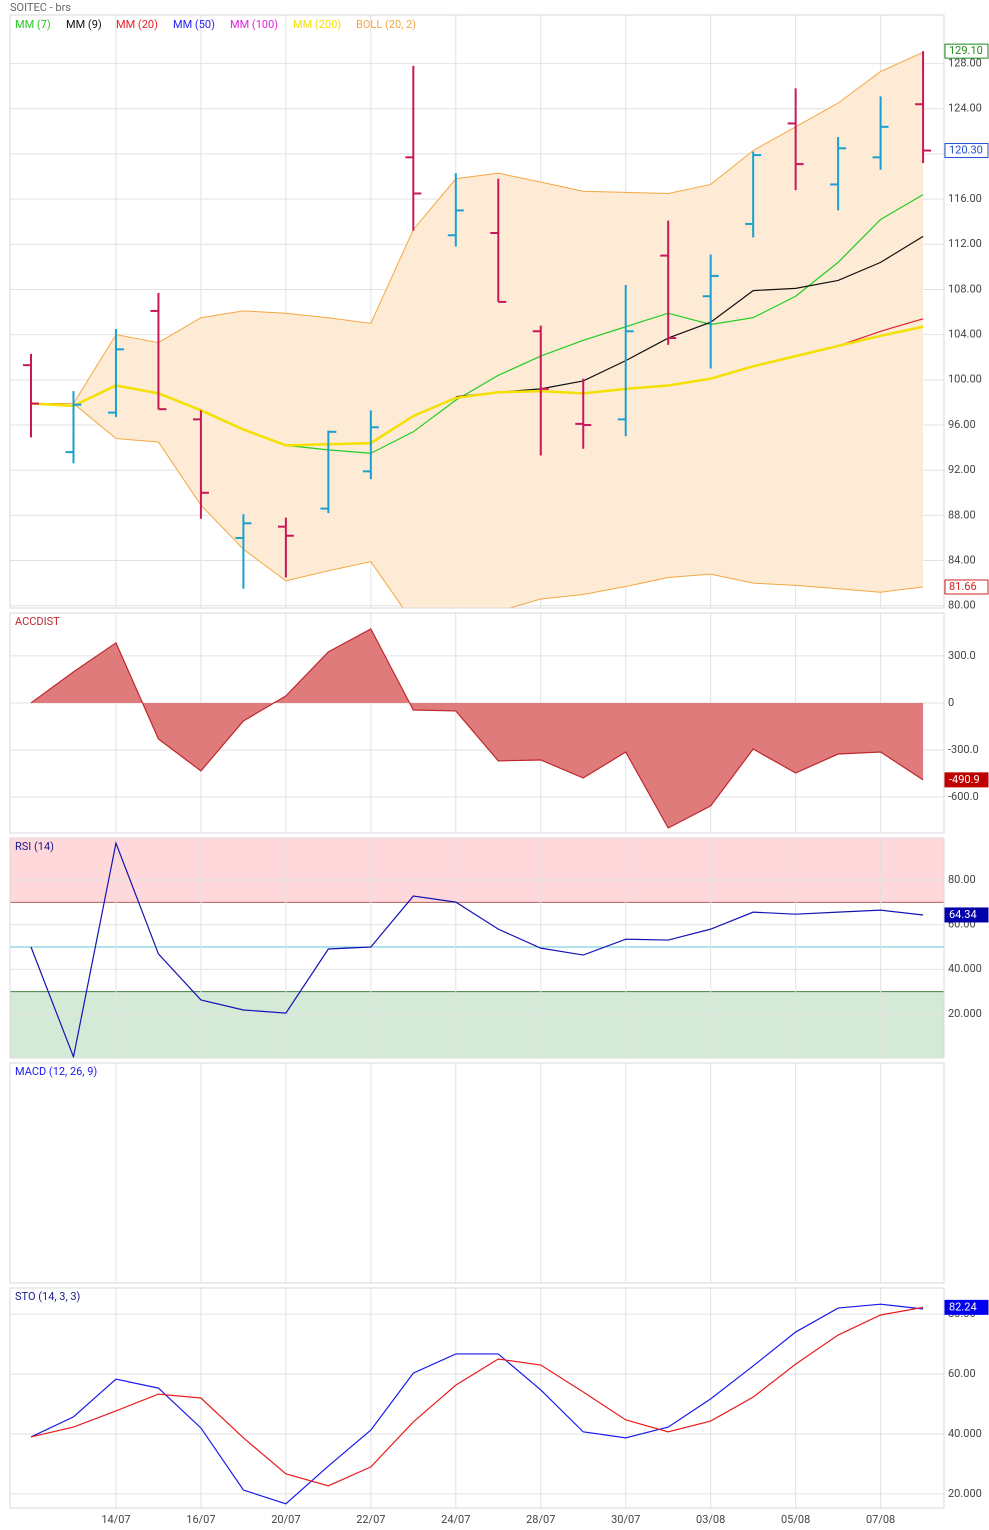 Image resolution: width=989 pixels, height=1530 pixels. Describe the element at coordinates (33, 24) in the screenshot. I see `legend-entry: MM (7)` at that location.